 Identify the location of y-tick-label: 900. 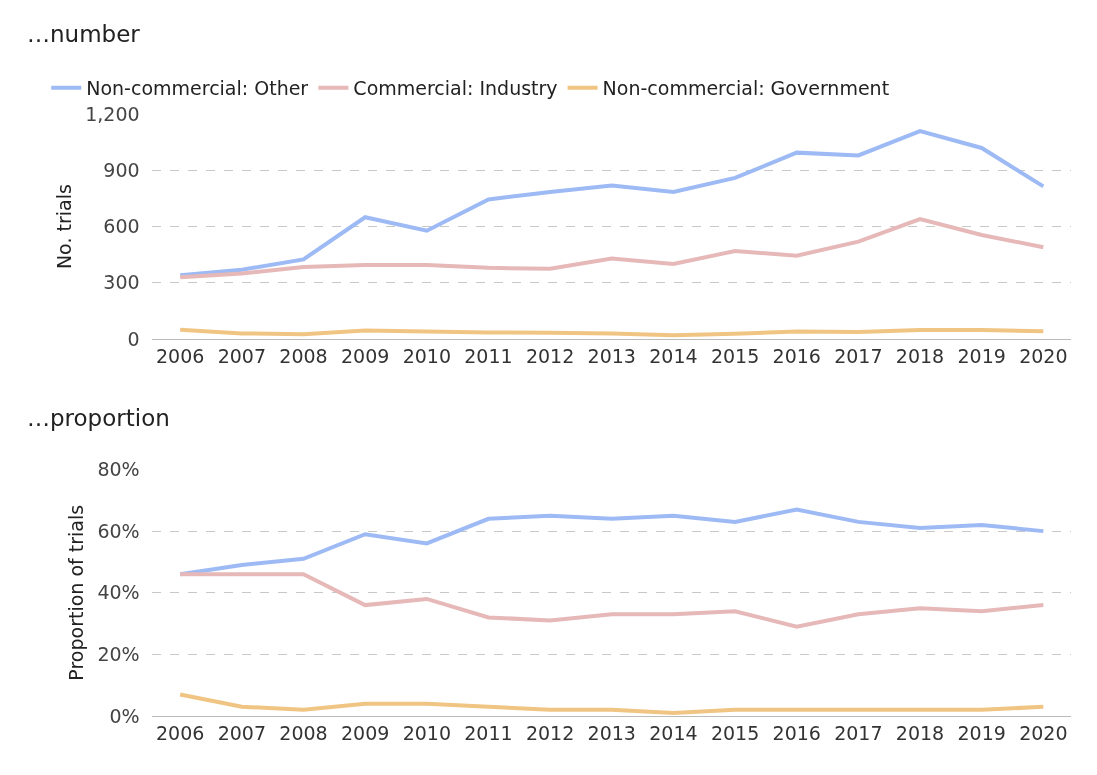
(121, 170).